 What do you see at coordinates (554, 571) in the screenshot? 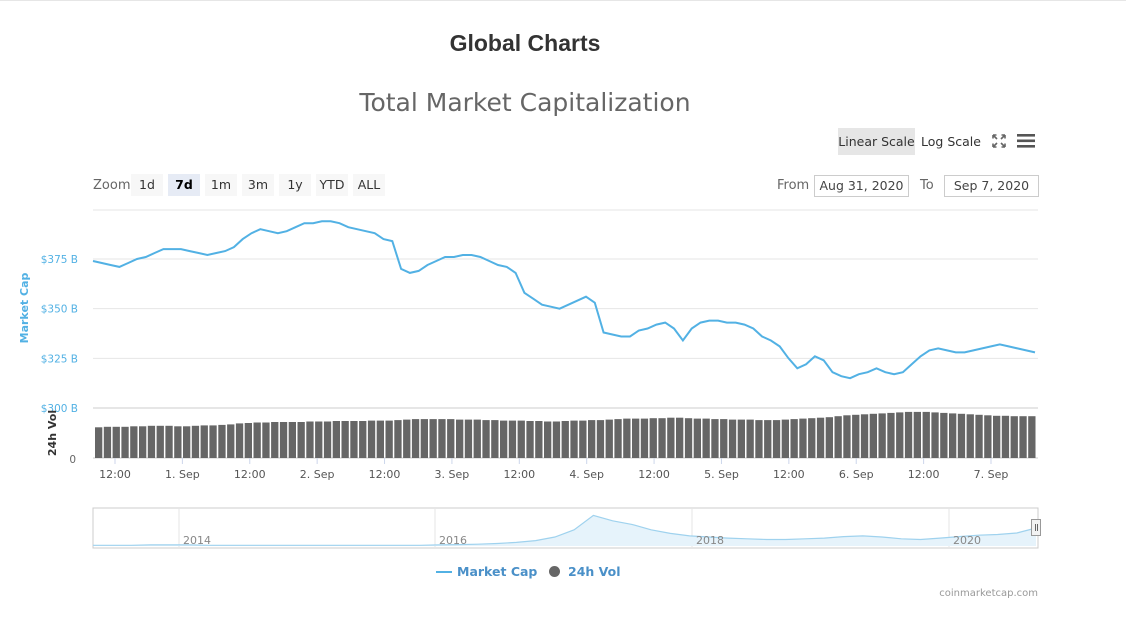
I see `legend-circle-icon` at bounding box center [554, 571].